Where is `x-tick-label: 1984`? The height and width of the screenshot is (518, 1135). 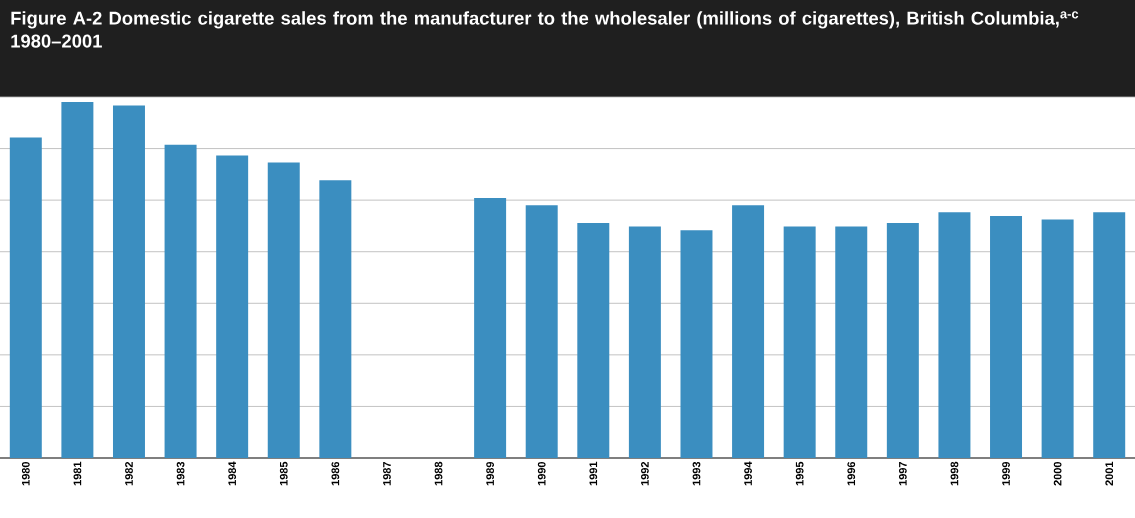 x-tick-label: 1984 is located at coordinates (232, 473).